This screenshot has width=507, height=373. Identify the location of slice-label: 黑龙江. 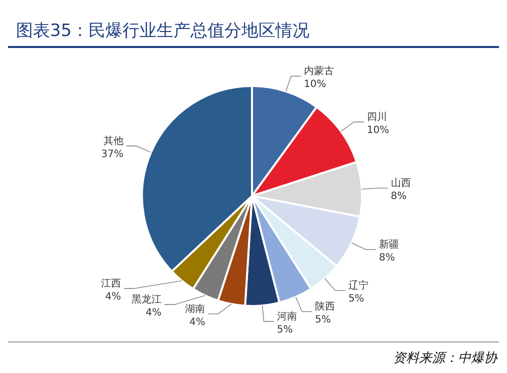
(147, 300).